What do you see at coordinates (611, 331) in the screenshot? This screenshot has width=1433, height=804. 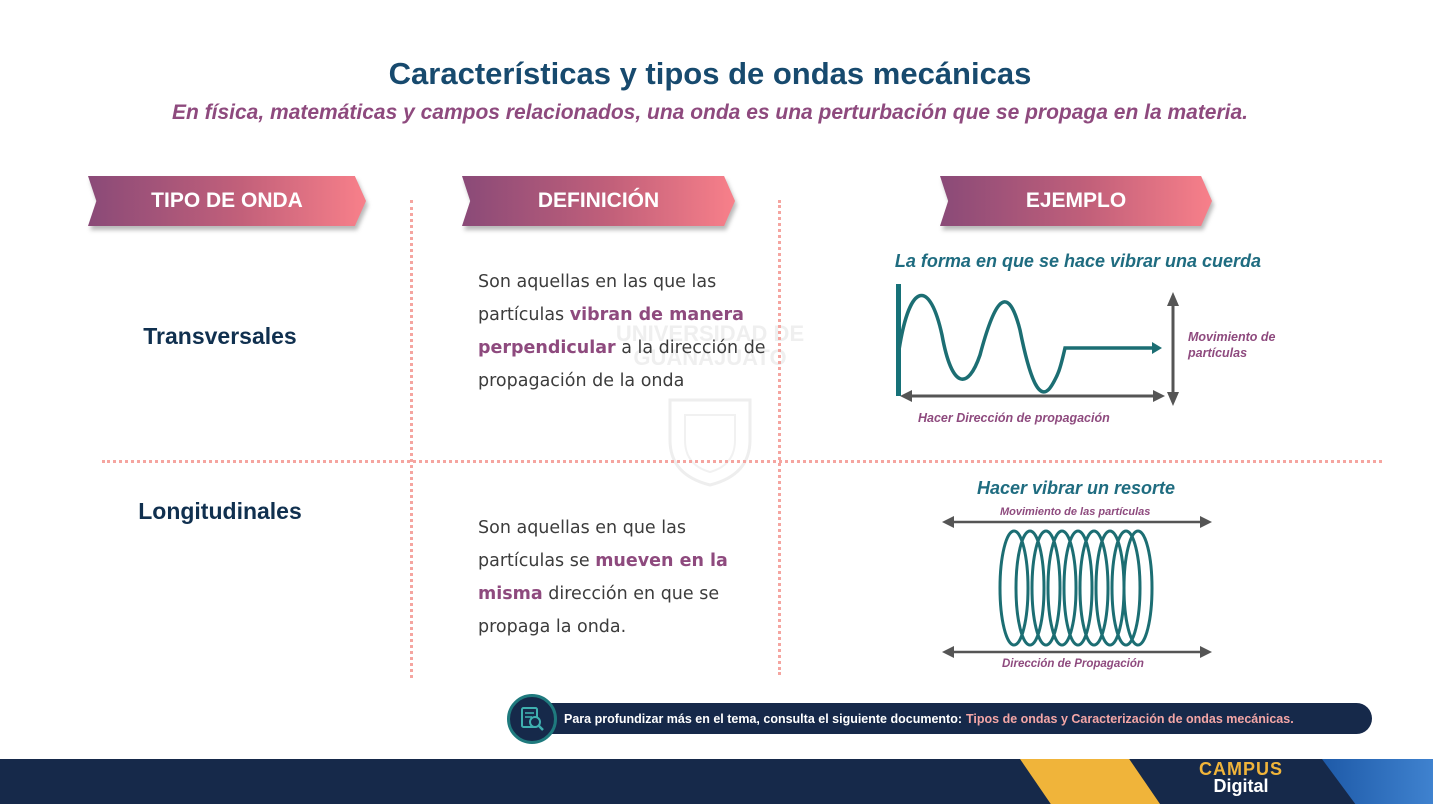 I see `definition-transversales-bold: vibran de manera perpendicular` at bounding box center [611, 331].